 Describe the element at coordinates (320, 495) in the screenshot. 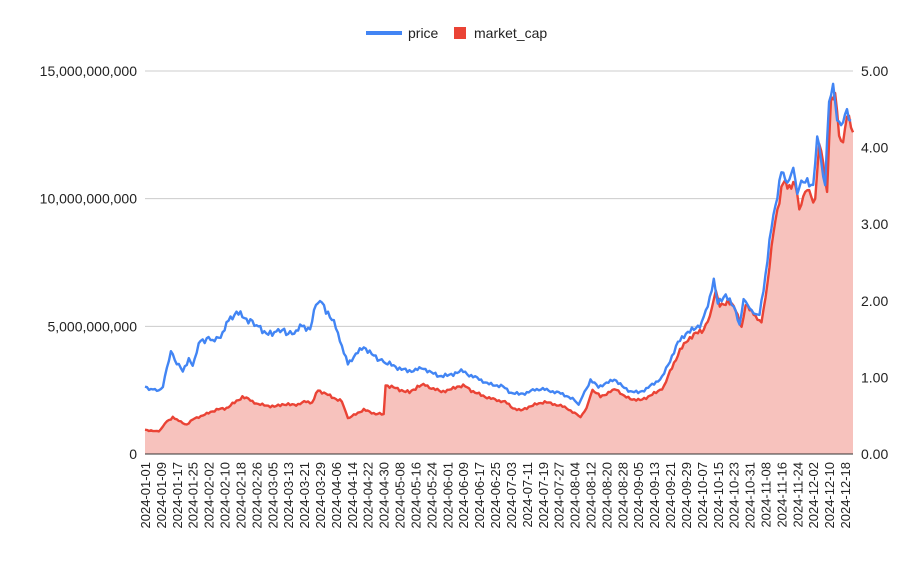

I see `x-tick-label: 2024-03-29` at that location.